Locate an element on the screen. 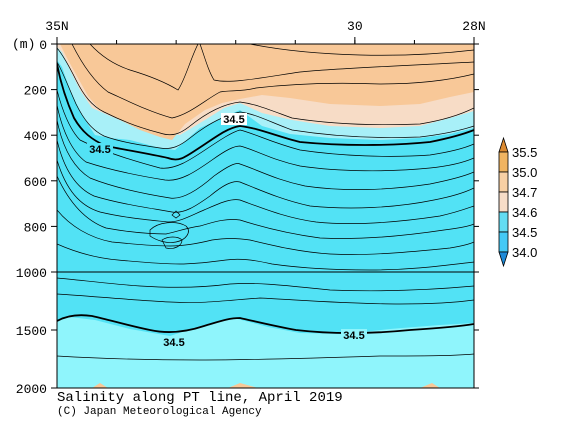 The width and height of the screenshot is (570, 423). y-tick-label: 2000 is located at coordinates (31, 389).